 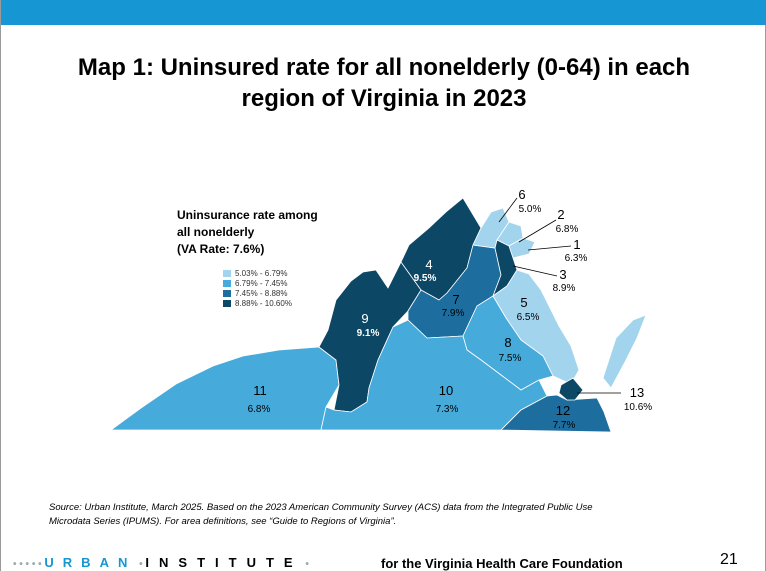 I want to click on page-number: 21, so click(x=729, y=559).